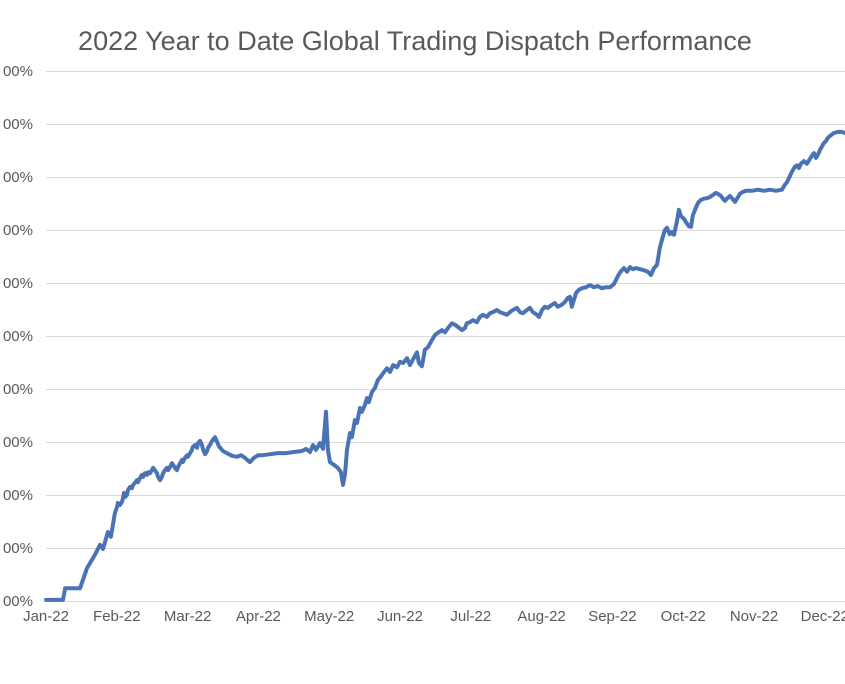  Describe the element at coordinates (329, 616) in the screenshot. I see `x-axis-tick-label: May-22` at that location.